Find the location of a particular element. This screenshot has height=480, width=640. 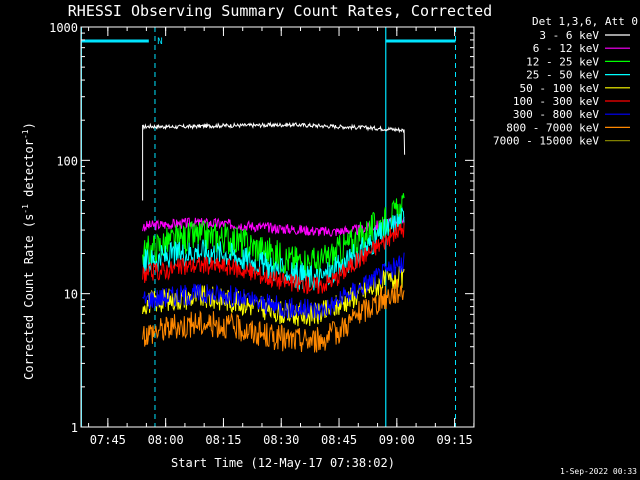

legend-header: Det 1,3,6, Att 0 is located at coordinates (585, 21).